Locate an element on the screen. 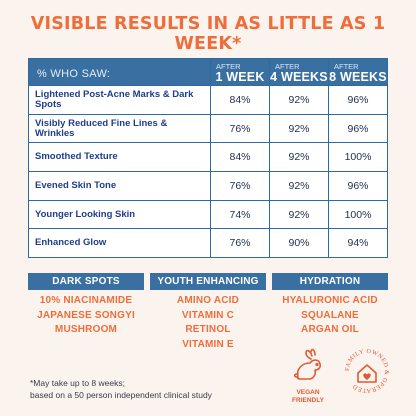  row-metric: Visibly Reduced Fine Lines & Wrinkles is located at coordinates (119, 128).